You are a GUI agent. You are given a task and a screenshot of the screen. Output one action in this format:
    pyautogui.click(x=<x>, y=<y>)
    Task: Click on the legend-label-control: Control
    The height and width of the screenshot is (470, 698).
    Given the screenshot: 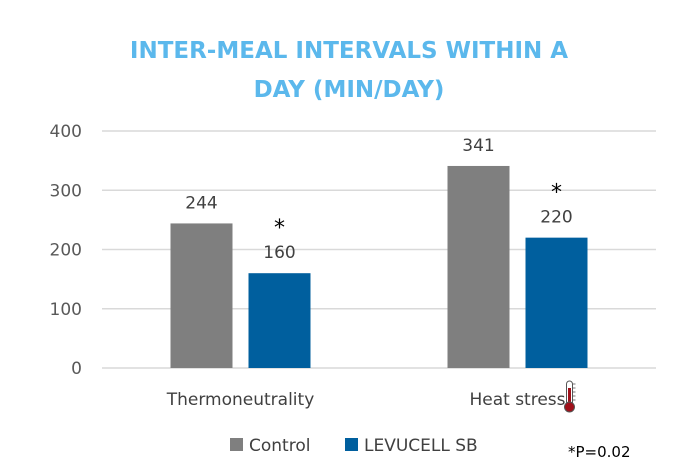 What is the action you would take?
    pyautogui.click(x=279, y=446)
    